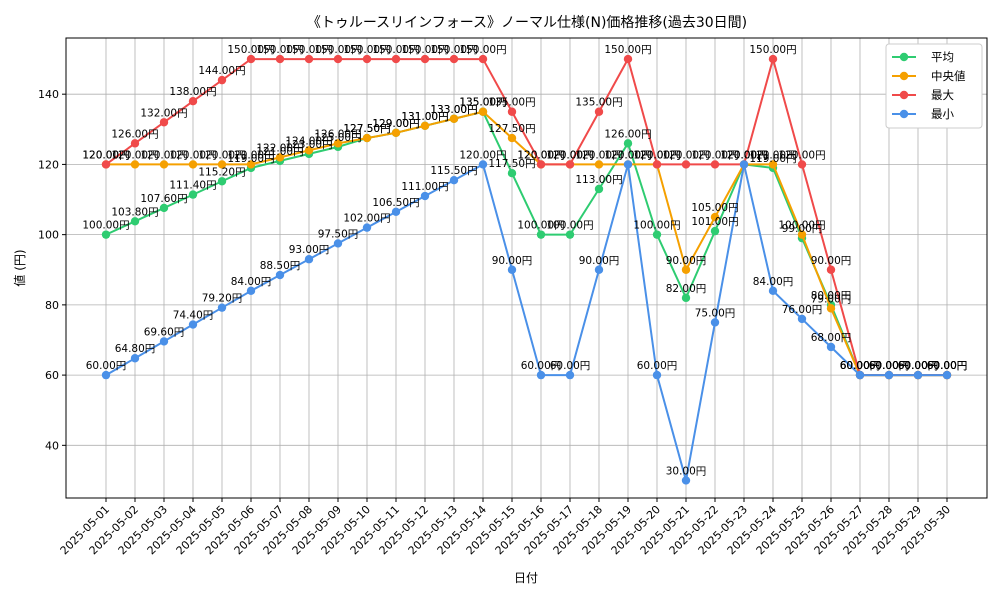 The height and width of the screenshot is (604, 1000). What do you see at coordinates (527, 23) in the screenshot?
I see `chart-title: 《トゥルースリインフォース》ノーマル仕様(N)価格推移(過去30日間)` at bounding box center [527, 23].